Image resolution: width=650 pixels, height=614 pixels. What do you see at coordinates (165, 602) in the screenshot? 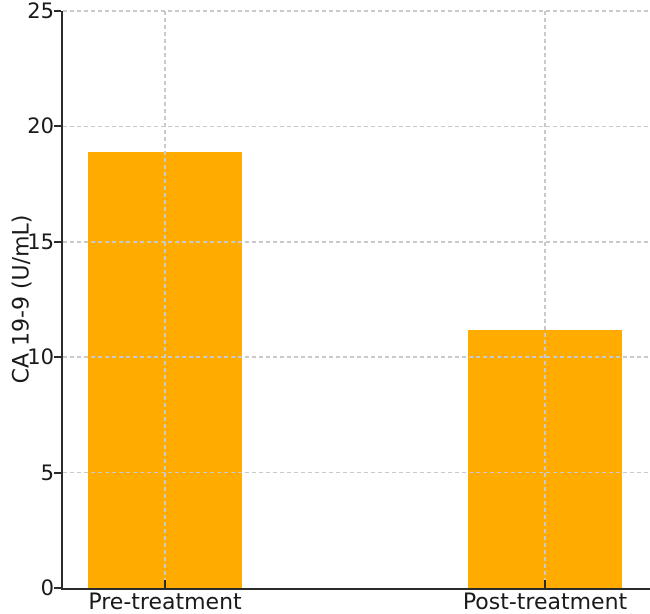
I see `x-tick-label-pre-treatment: Pre-treatment` at bounding box center [165, 602].